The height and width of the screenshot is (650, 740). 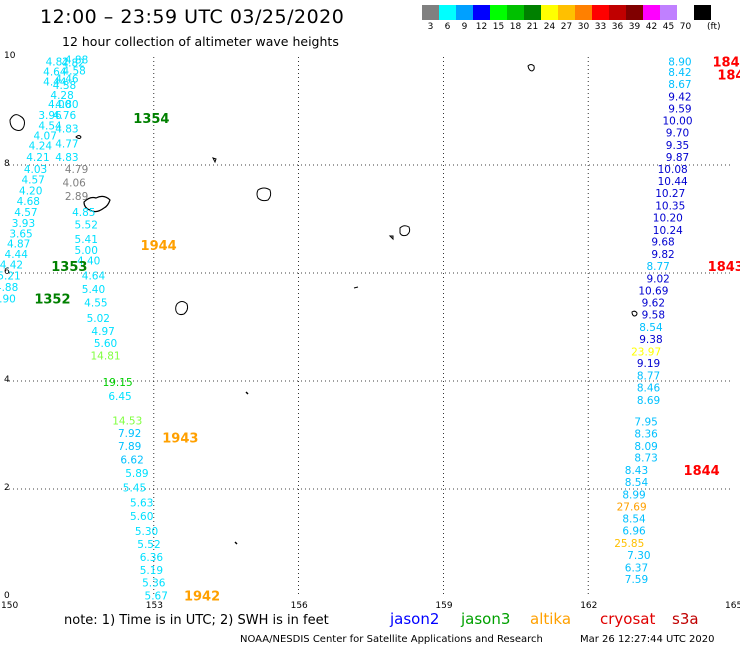 I want to click on wave-height-label: 4.85, so click(x=83, y=213).